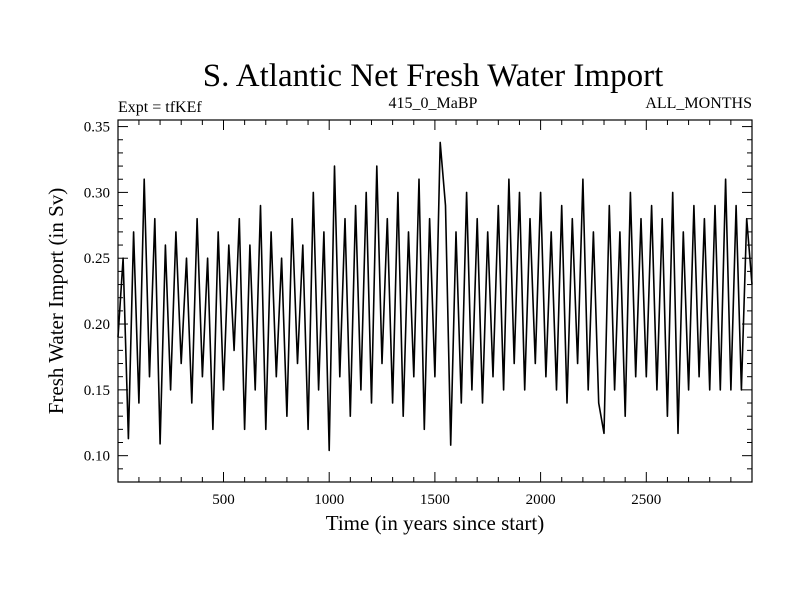 This screenshot has height=600, width=800. Describe the element at coordinates (97, 457) in the screenshot. I see `y-tick-label: 0.10` at that location.